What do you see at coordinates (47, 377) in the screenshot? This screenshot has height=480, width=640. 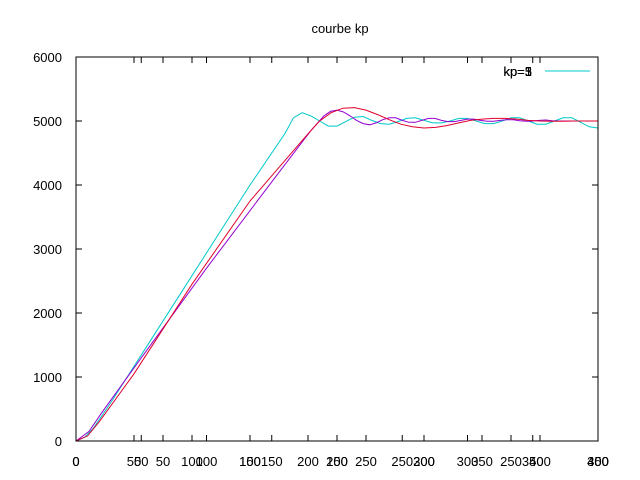 I see `y-tick-label: 1000` at bounding box center [47, 377].